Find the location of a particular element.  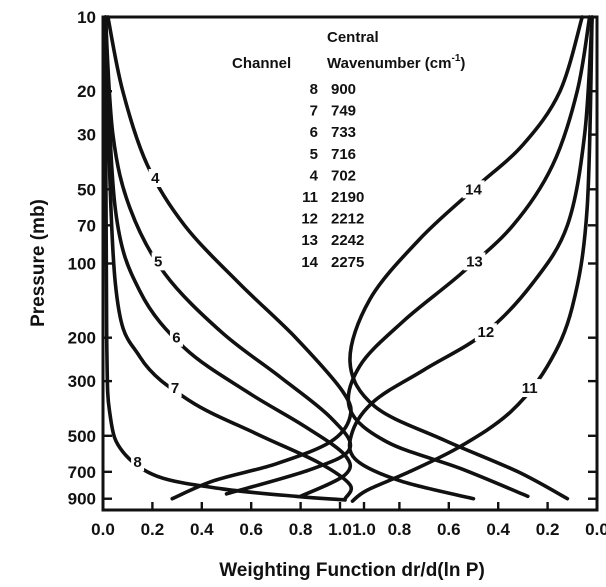

channel-6-label: 6 is located at coordinates (176, 338).